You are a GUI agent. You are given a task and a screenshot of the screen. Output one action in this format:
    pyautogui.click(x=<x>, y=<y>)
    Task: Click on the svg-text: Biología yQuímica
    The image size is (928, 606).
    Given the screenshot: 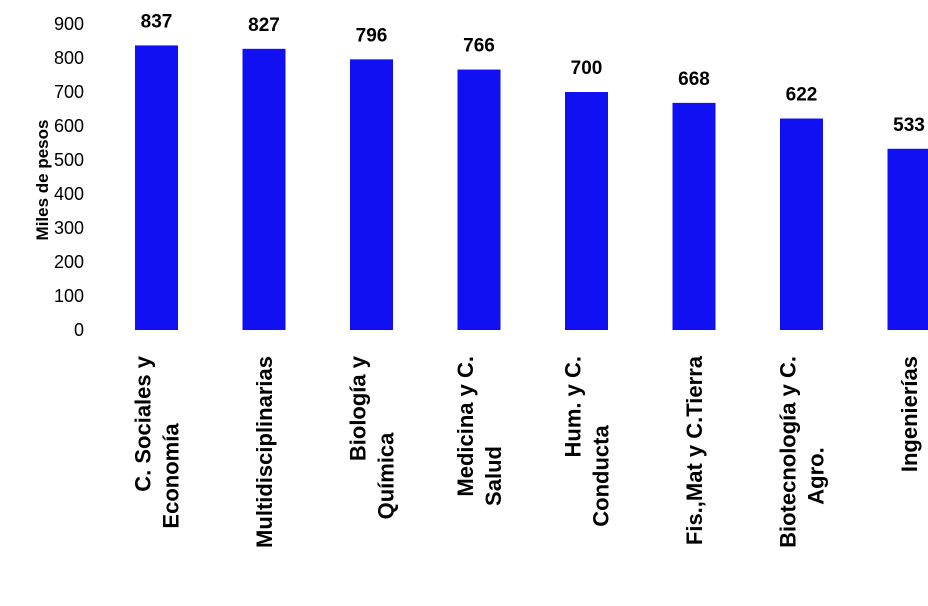 What is the action you would take?
    pyautogui.click(x=372, y=437)
    